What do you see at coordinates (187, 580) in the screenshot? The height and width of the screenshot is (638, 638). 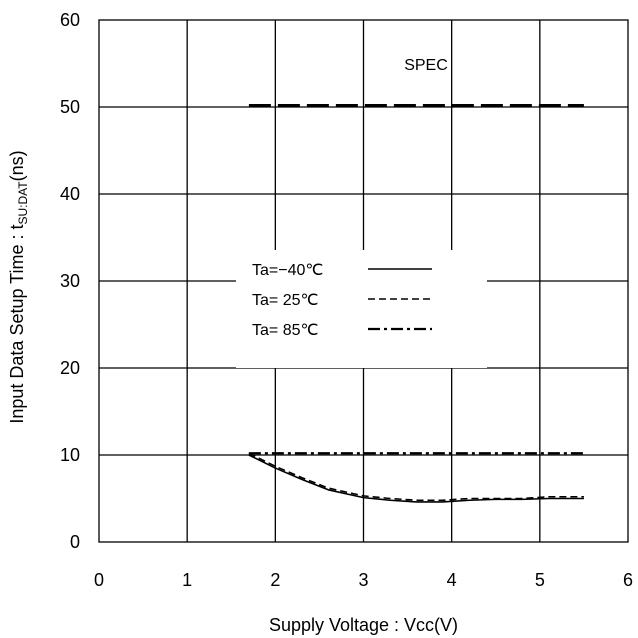 I see `x-tick-label: 1` at bounding box center [187, 580].